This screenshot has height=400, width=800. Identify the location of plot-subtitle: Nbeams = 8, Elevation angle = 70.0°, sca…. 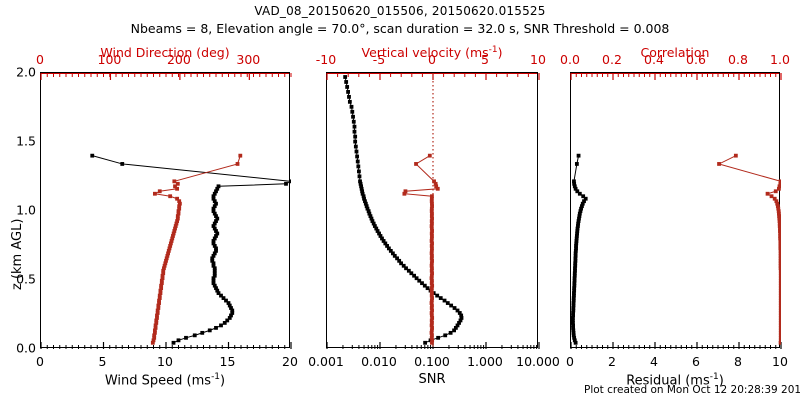
(400, 28).